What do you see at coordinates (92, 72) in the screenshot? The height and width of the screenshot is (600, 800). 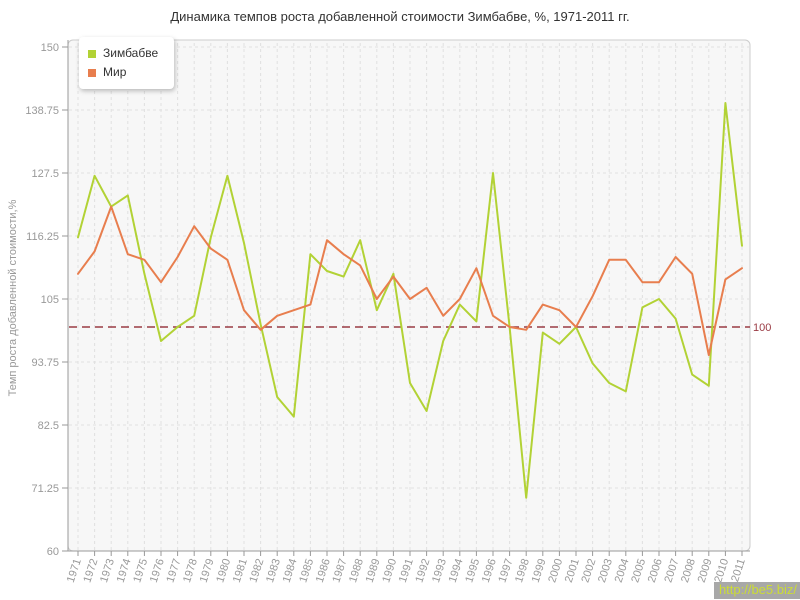 I see `legend-swatch-world-icon` at bounding box center [92, 72].